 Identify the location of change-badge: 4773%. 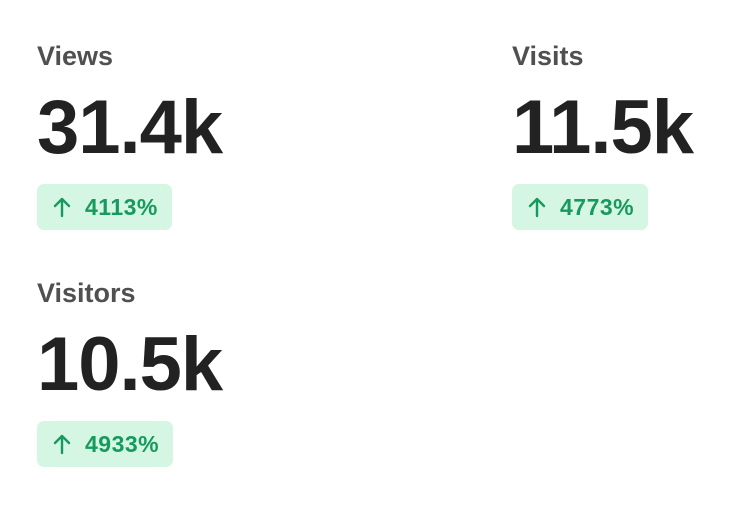
(580, 207).